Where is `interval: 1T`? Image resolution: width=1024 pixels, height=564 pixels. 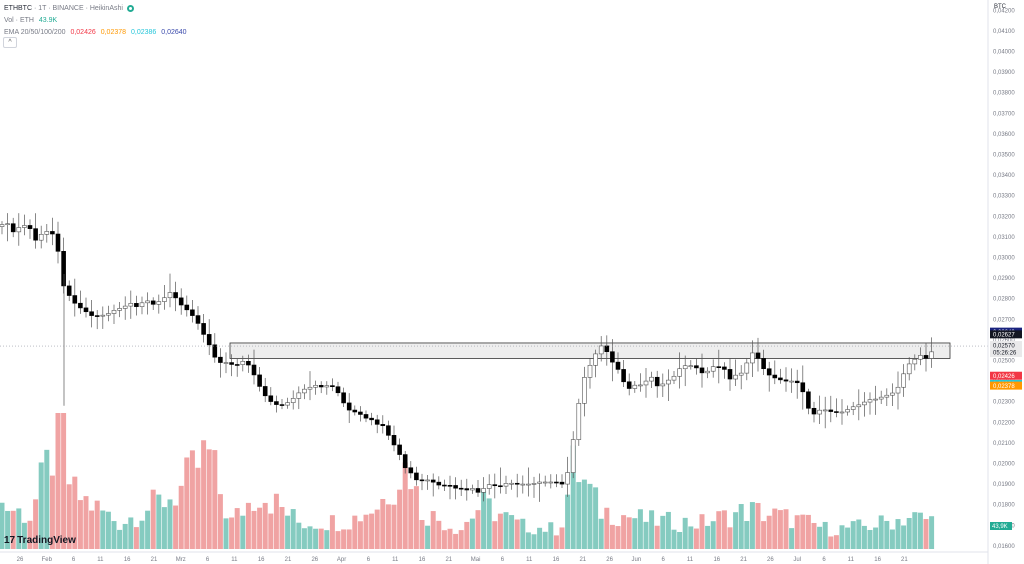 interval: 1T is located at coordinates (42, 8).